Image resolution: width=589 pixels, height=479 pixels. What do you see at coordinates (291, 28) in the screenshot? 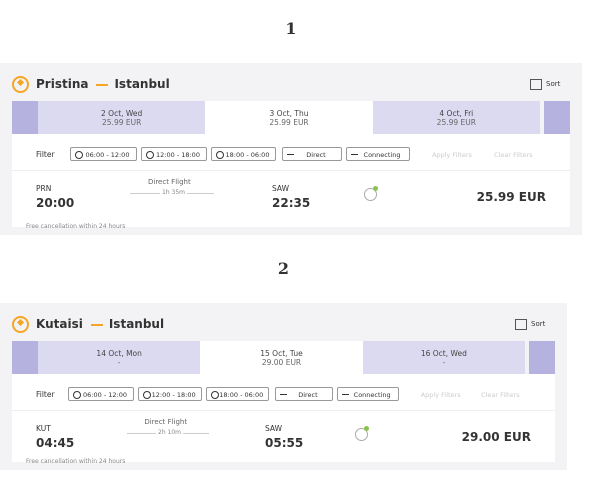
I see `section-number: 1` at bounding box center [291, 28].